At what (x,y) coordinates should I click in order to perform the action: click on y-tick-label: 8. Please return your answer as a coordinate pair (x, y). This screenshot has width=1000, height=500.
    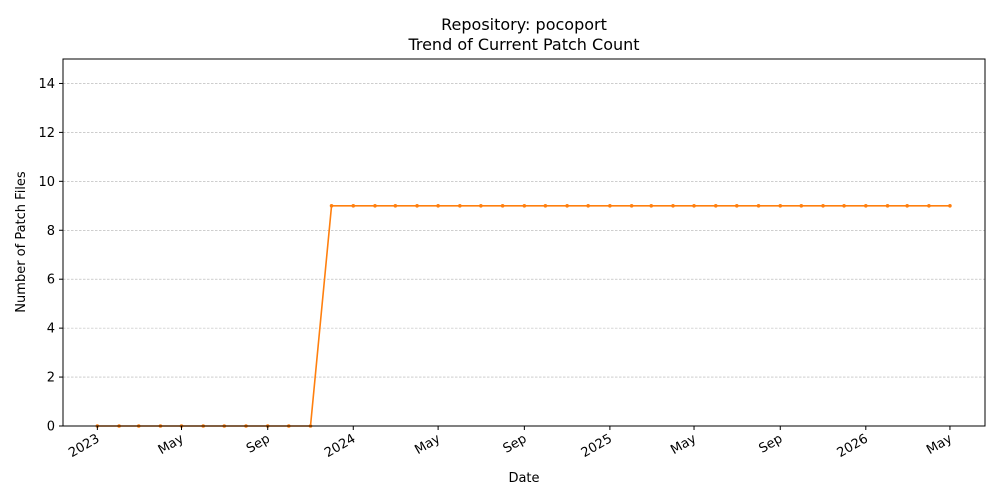
    Looking at the image, I should click on (51, 231).